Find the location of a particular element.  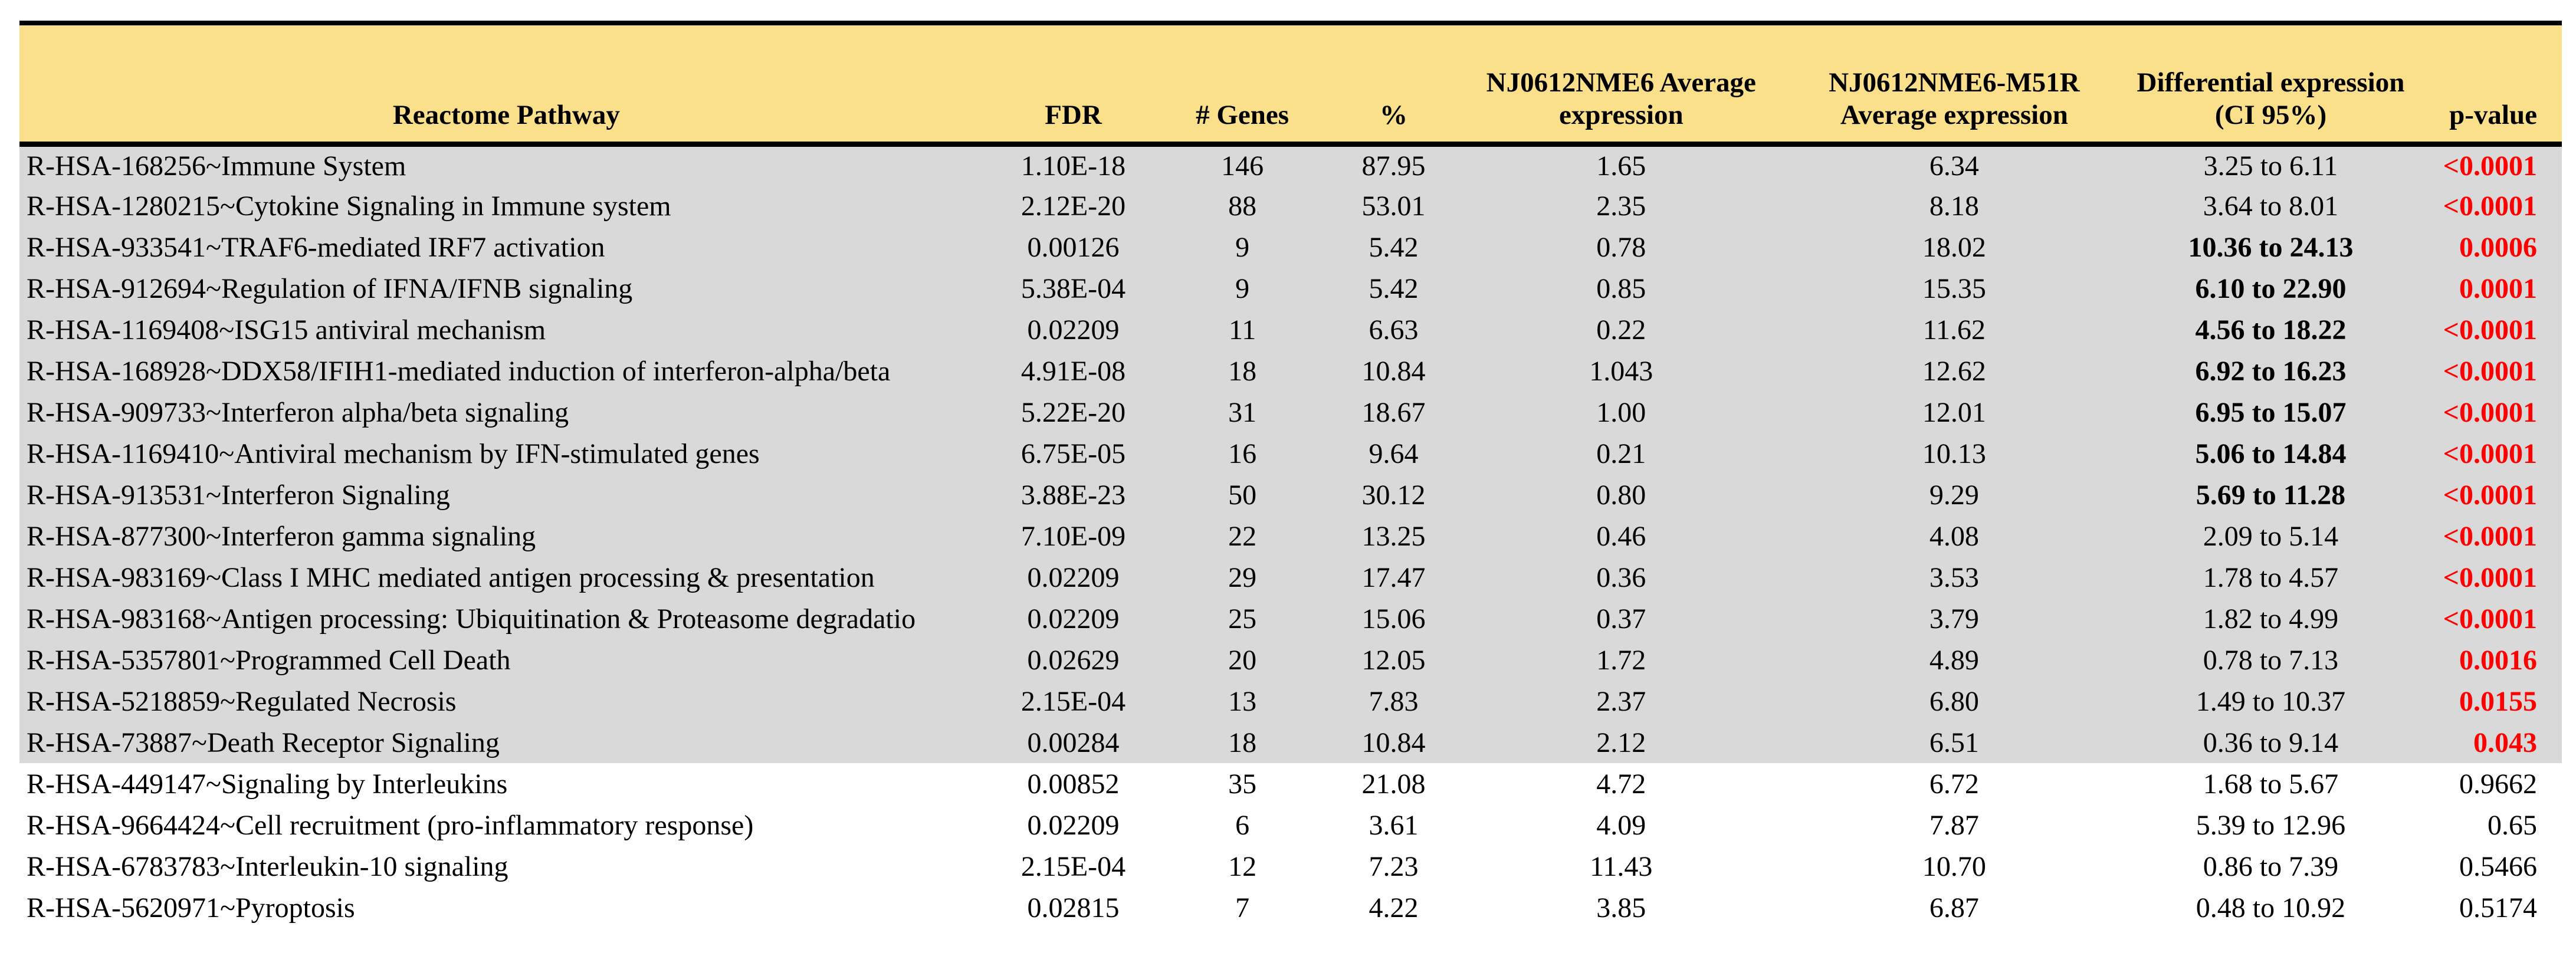

cell-m51r: 10.13 is located at coordinates (1954, 454).